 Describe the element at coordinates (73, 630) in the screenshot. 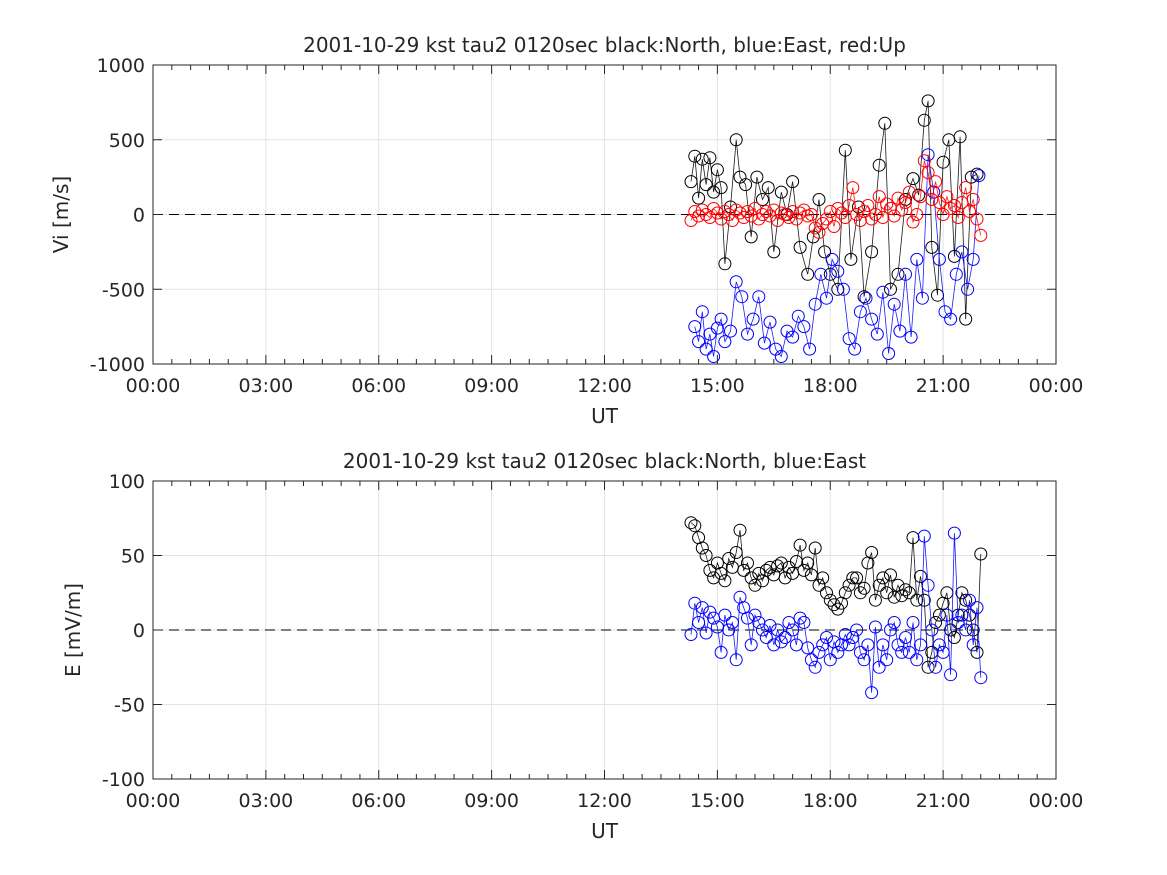

I see `e-y-axis-label: E [mV/m]` at that location.